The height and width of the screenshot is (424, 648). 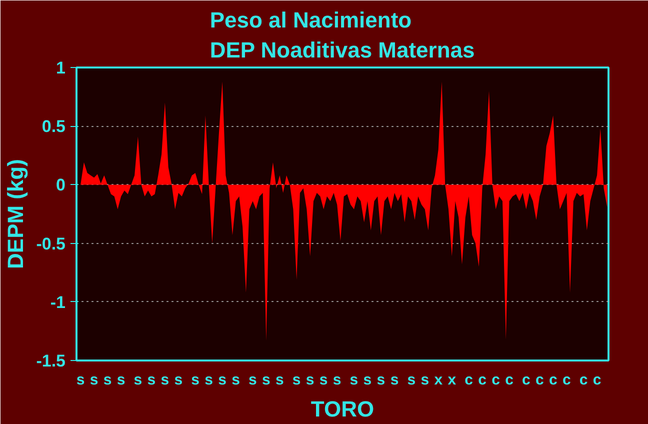 What do you see at coordinates (342, 35) in the screenshot?
I see `chart-title: Peso al Nacimiento DEP Noaditivas Maternas` at bounding box center [342, 35].